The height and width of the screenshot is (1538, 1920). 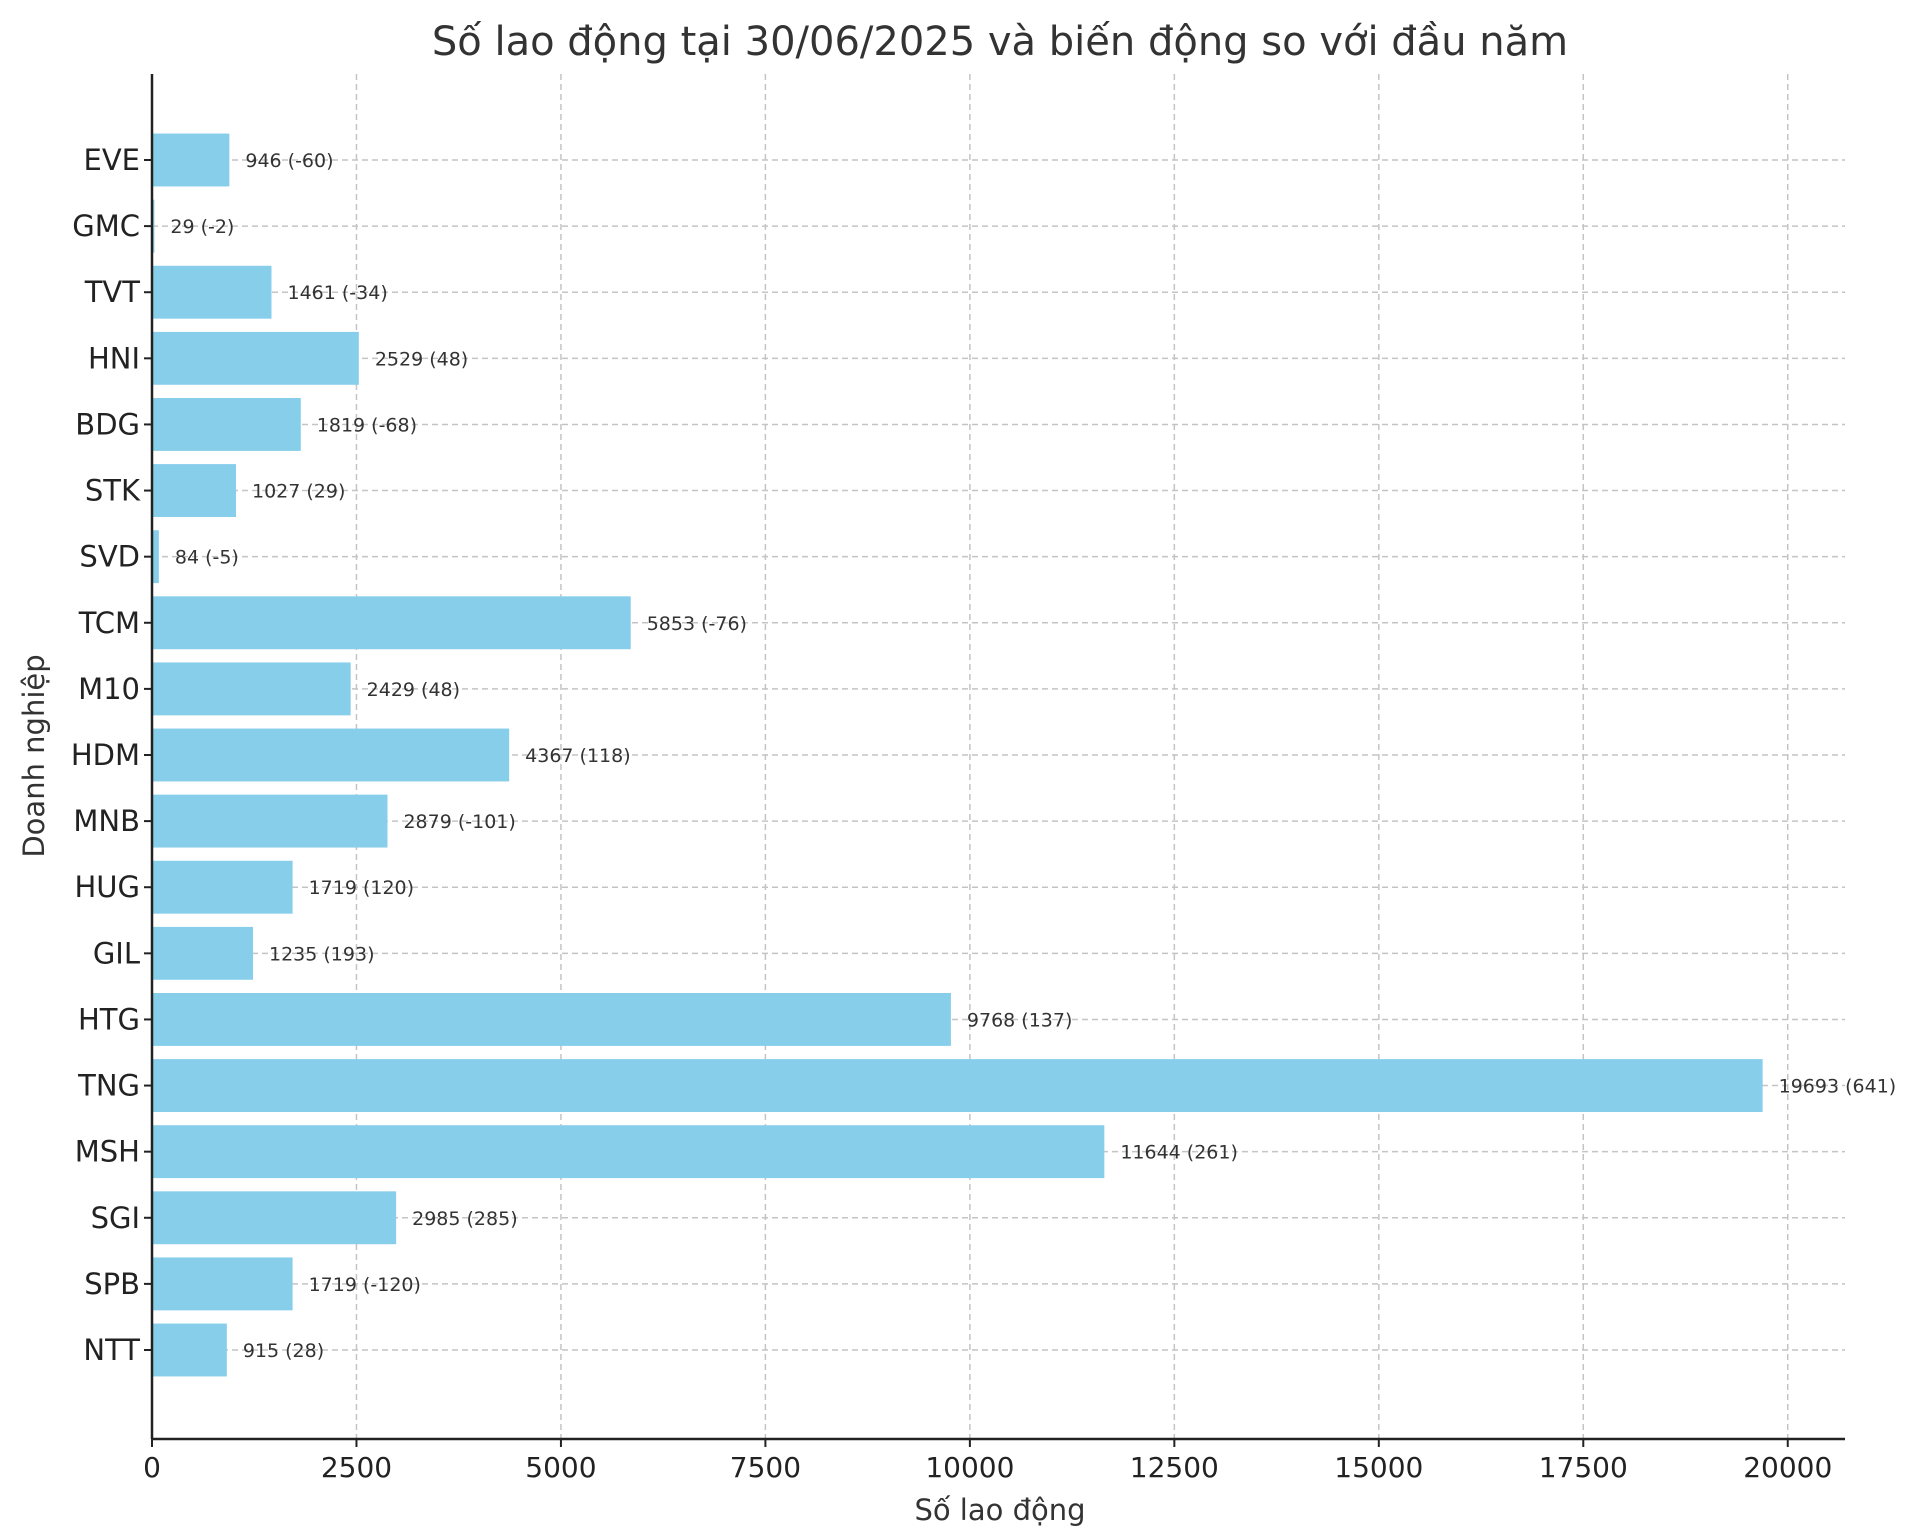 What do you see at coordinates (109, 1019) in the screenshot?
I see `y-tick-label: HTG` at bounding box center [109, 1019].